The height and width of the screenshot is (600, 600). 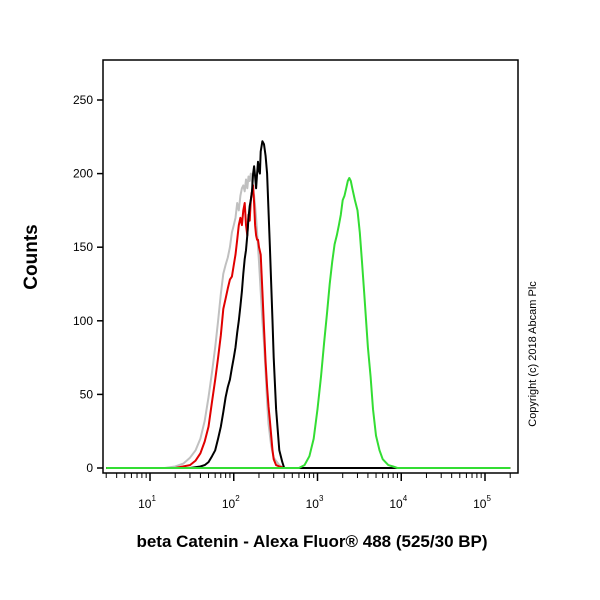 What do you see at coordinates (83, 174) in the screenshot?
I see `y-tick-label: 200` at bounding box center [83, 174].